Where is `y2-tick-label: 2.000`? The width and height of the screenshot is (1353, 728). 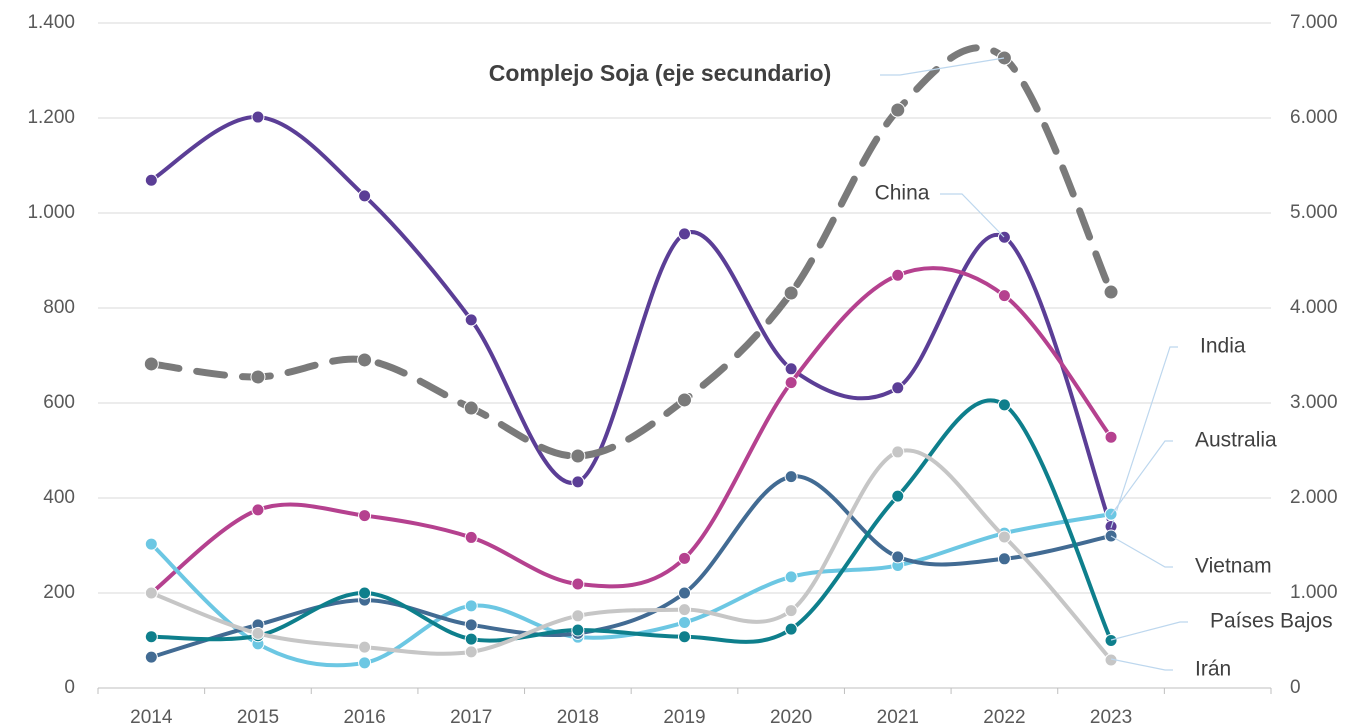 y2-tick-label: 2.000 is located at coordinates (1314, 497).